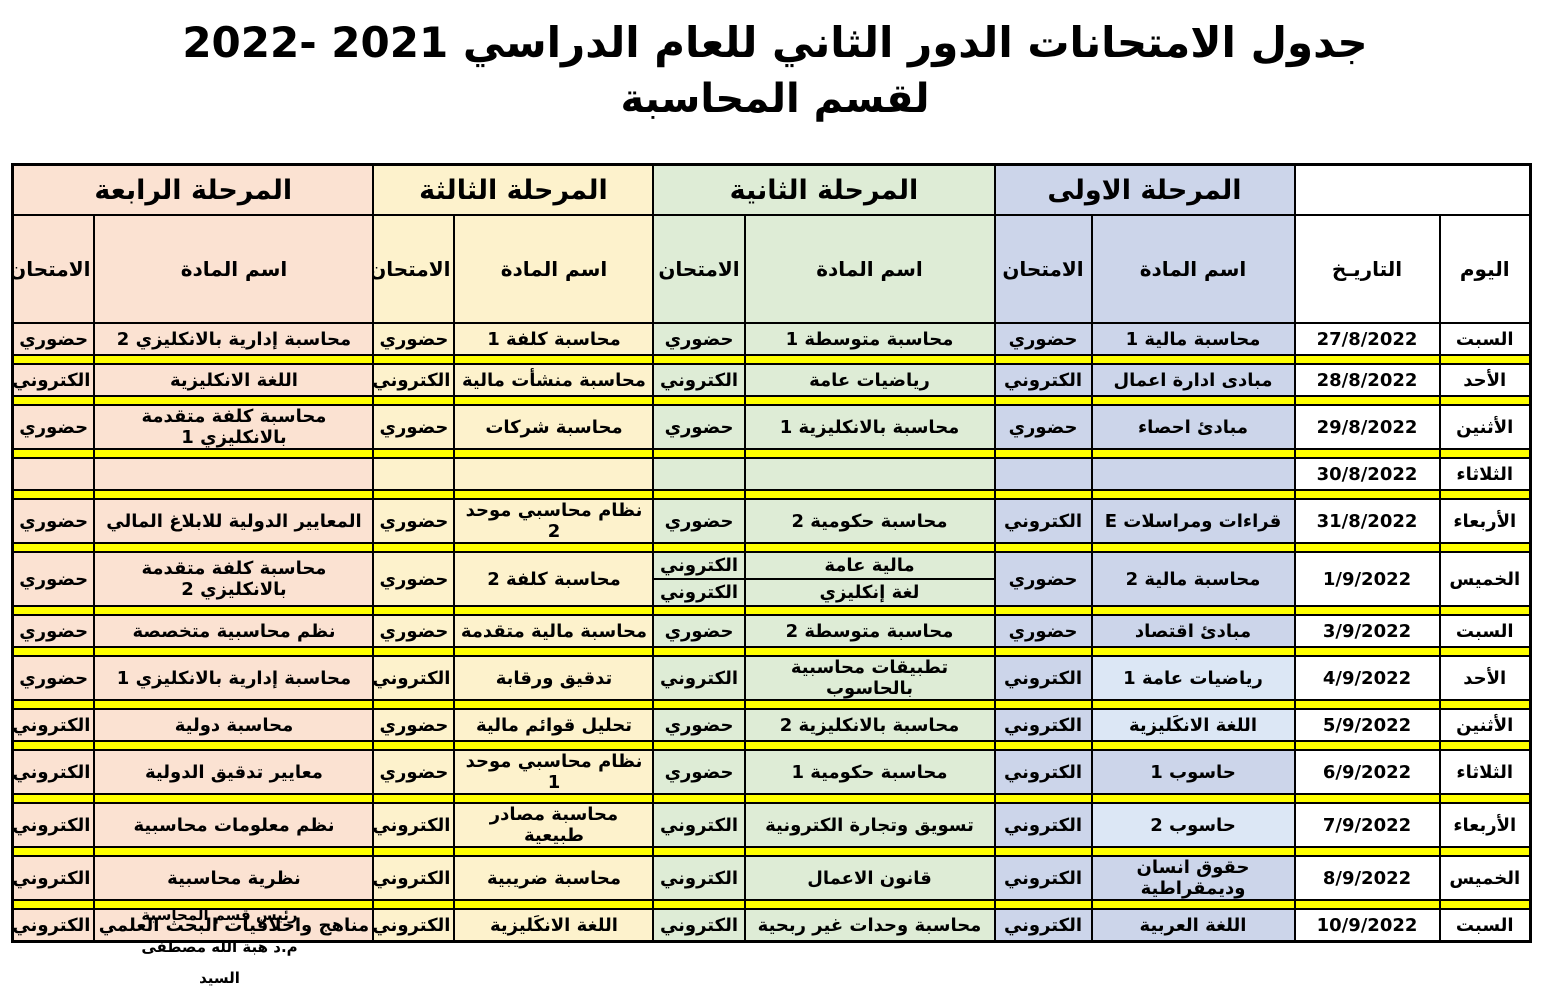  I want to click on day-cell: السبت, so click(1485, 339).